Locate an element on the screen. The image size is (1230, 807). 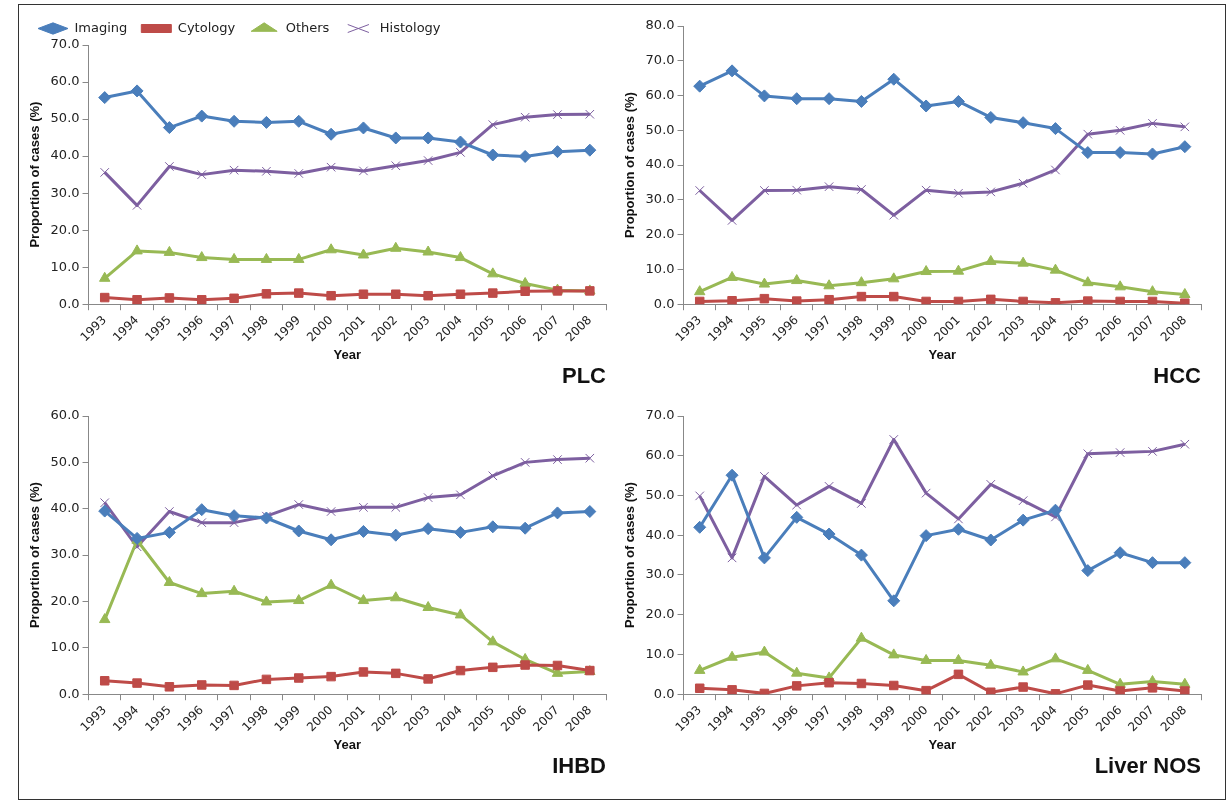
legend-label: Others is located at coordinates (307, 27).